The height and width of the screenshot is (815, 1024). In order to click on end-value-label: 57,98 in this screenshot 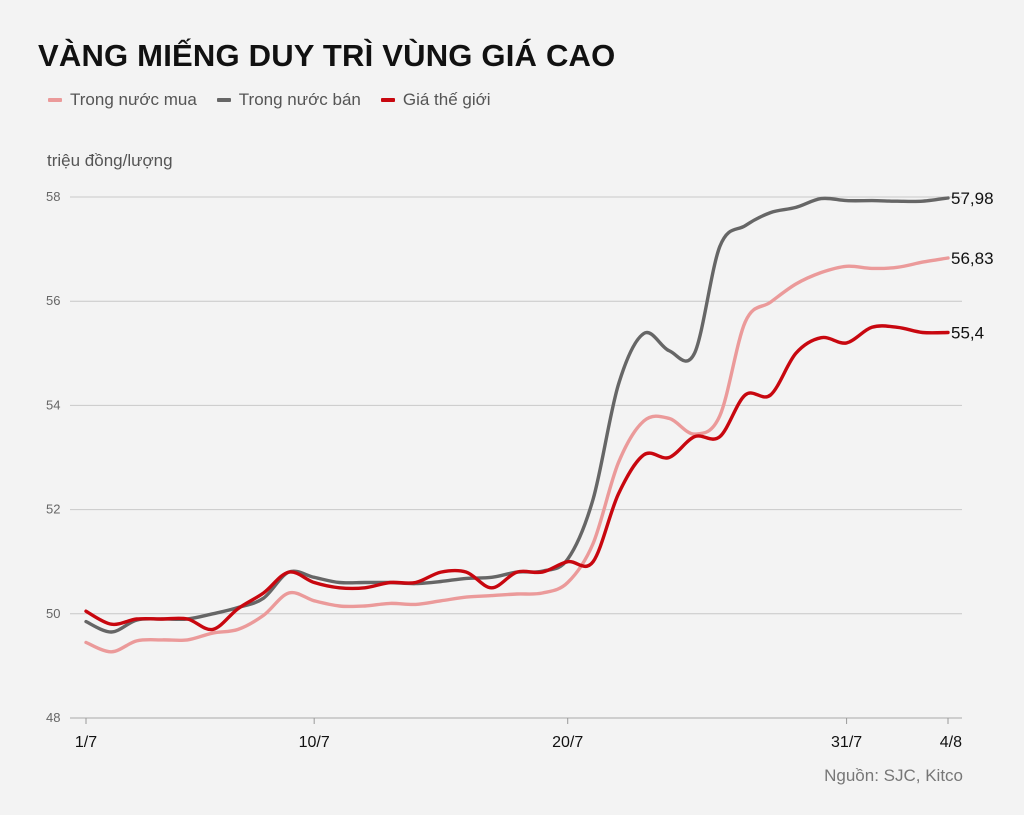, I will do `click(972, 198)`.